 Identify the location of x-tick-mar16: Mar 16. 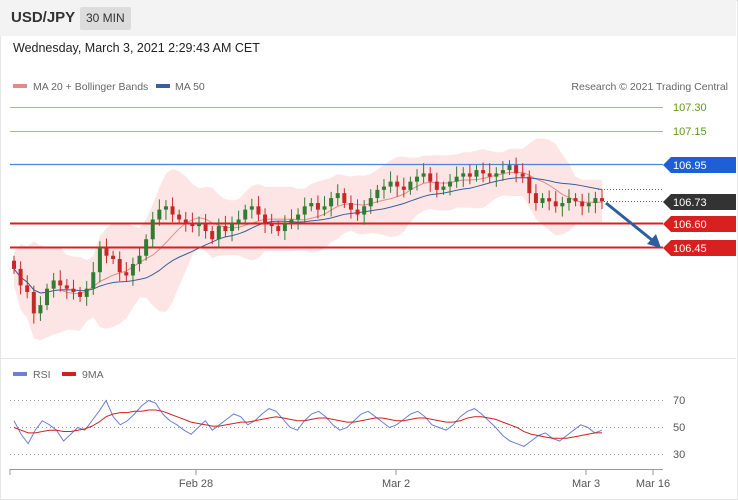
(653, 484).